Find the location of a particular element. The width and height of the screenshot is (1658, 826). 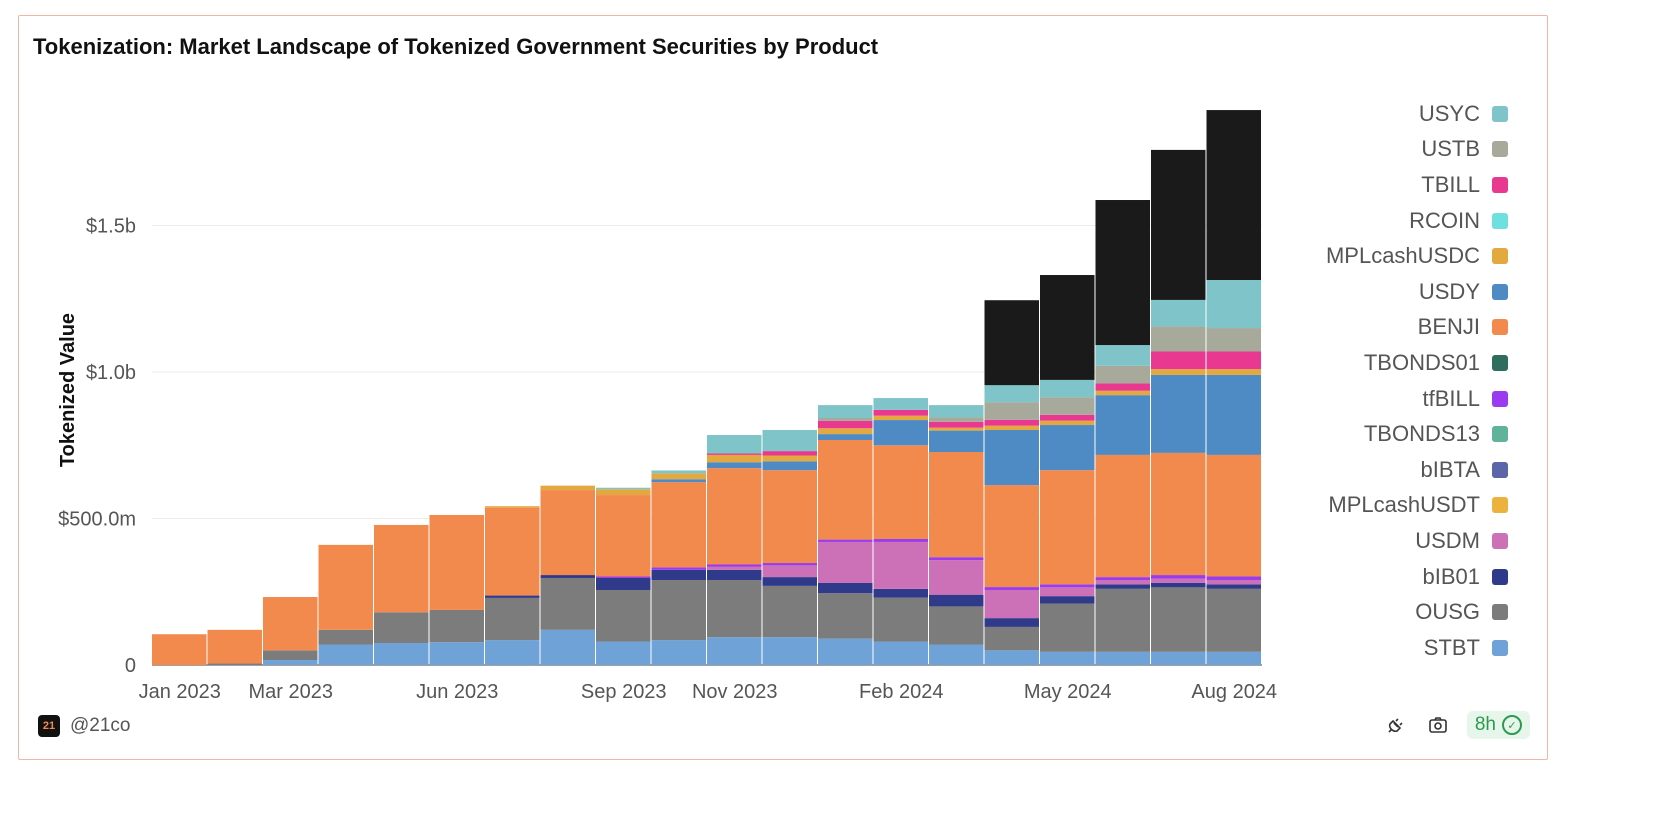

camera-icon is located at coordinates (1438, 725).